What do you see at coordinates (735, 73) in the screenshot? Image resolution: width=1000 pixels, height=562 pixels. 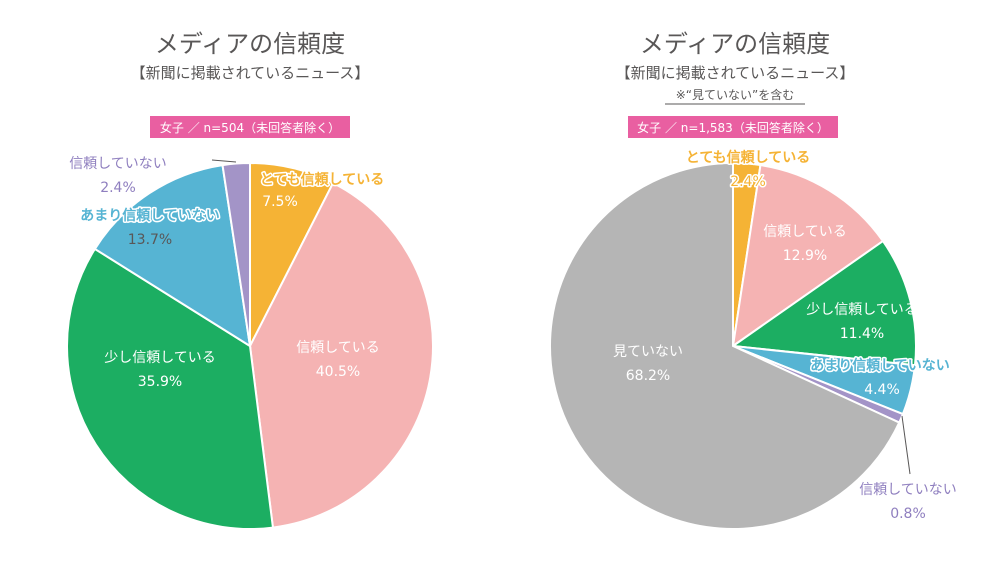 I see `right-chart-subtitle: 【新聞に掲載されているニュース】` at bounding box center [735, 73].